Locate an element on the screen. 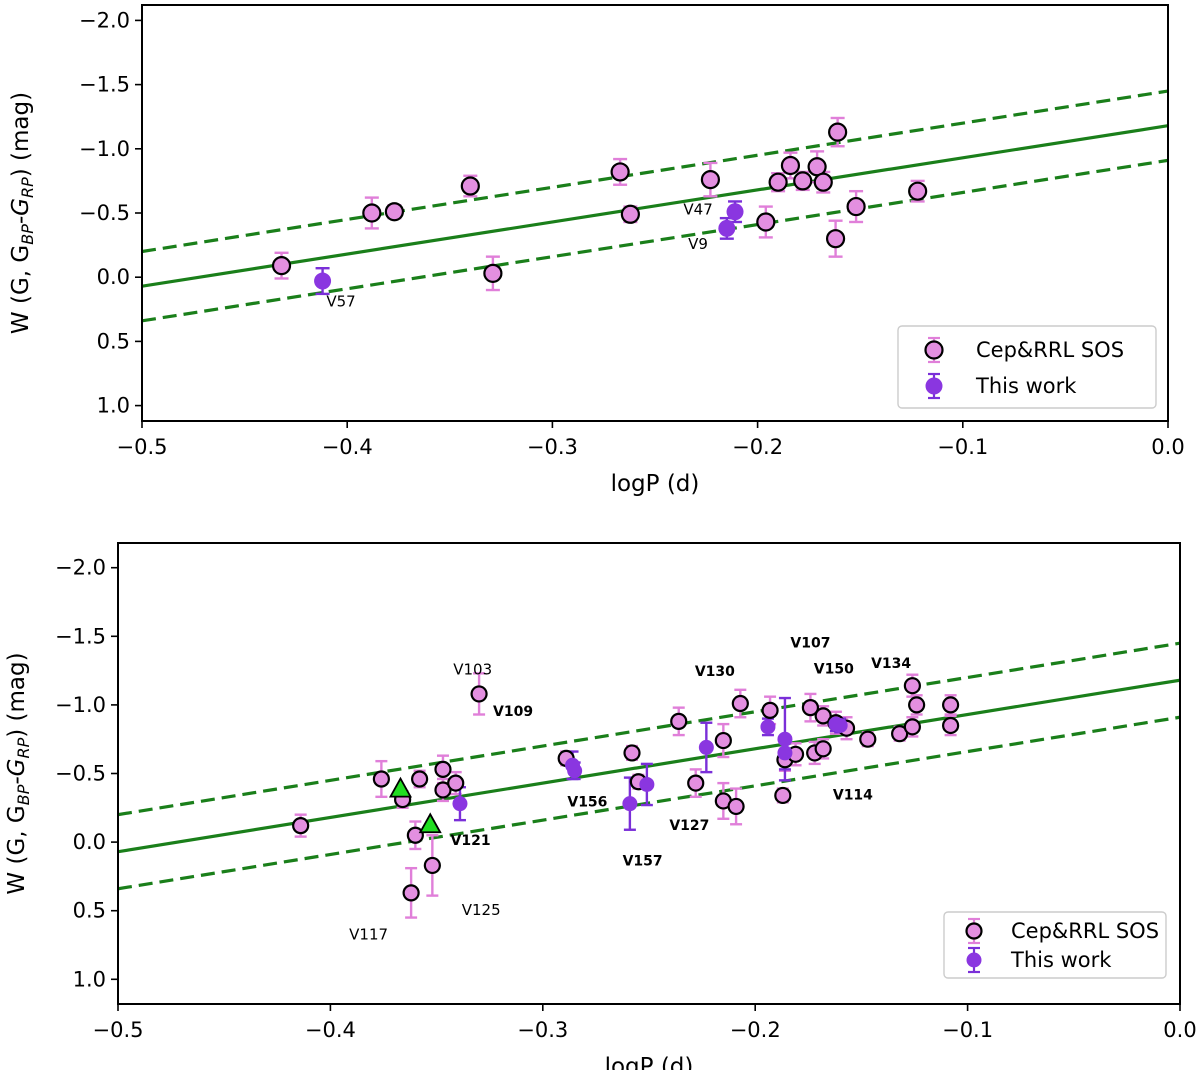  fit-line is located at coordinates (649, 766).